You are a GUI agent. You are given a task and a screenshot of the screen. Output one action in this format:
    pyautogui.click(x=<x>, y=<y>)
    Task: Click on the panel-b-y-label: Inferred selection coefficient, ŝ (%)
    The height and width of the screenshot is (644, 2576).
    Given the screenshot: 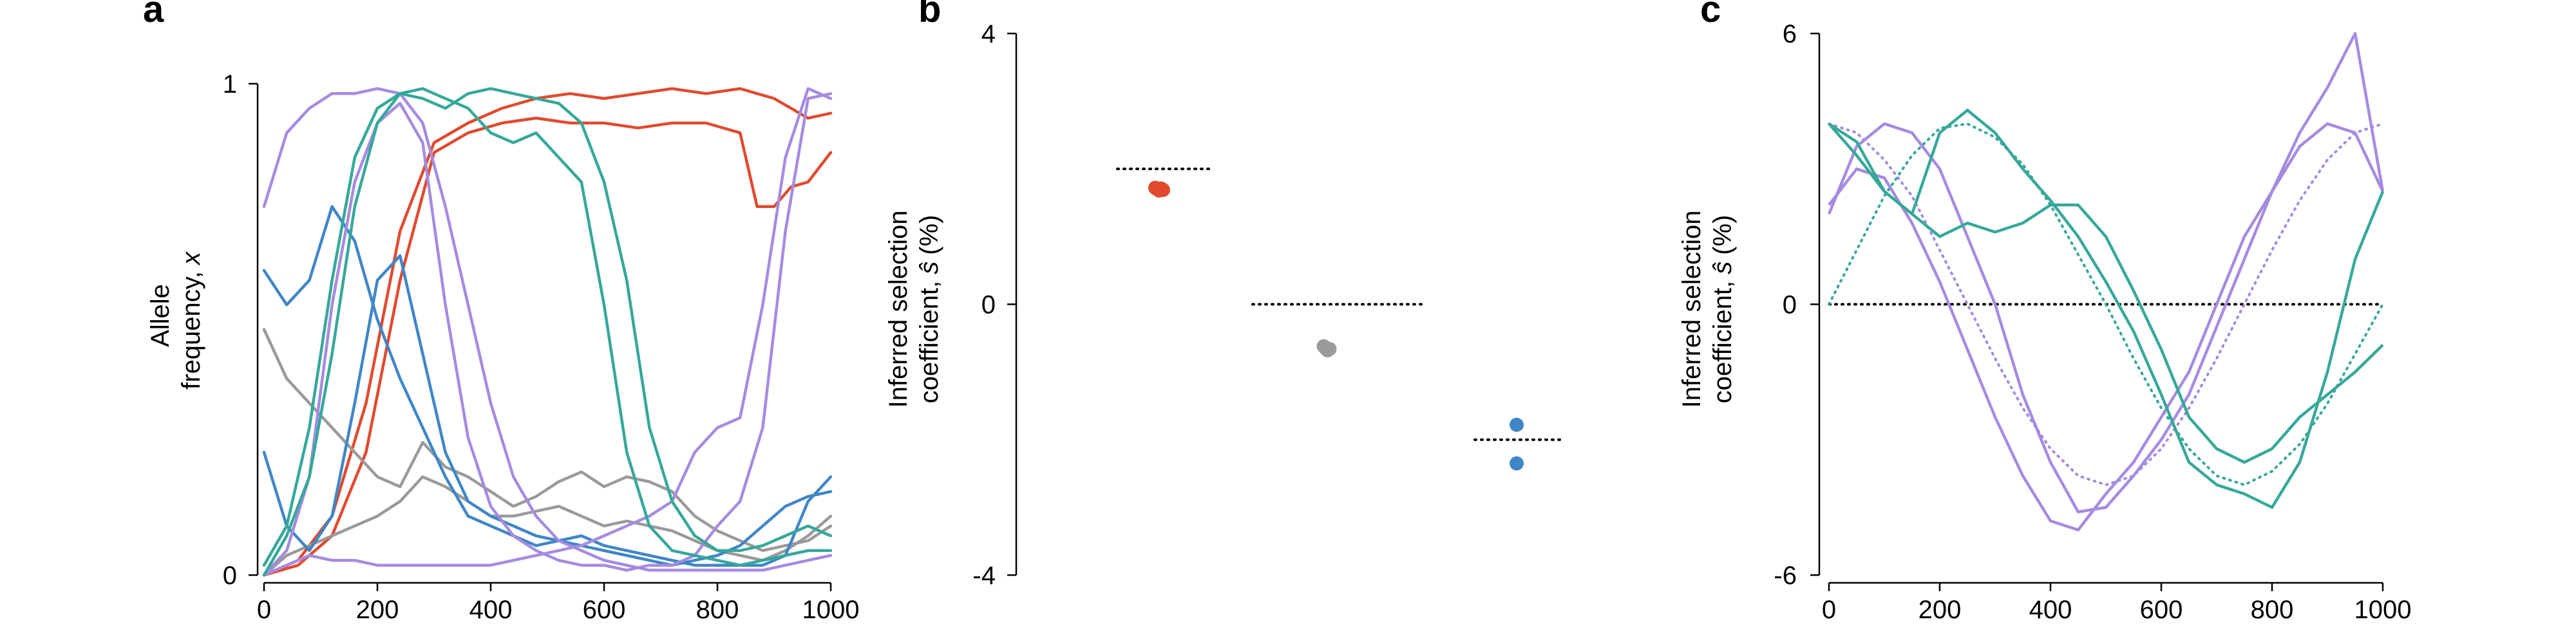 What is the action you would take?
    pyautogui.click(x=913, y=309)
    